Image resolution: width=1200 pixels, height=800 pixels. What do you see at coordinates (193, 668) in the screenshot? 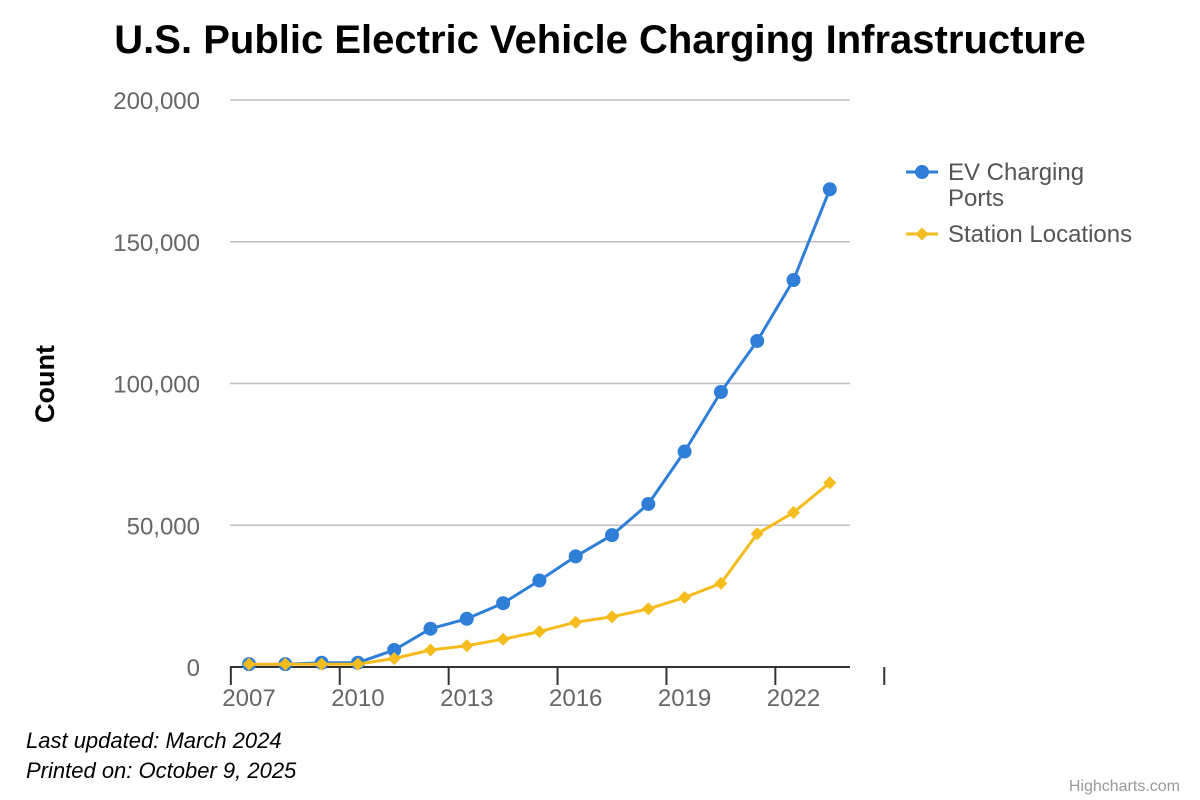
I see `y-tick-label: 0` at bounding box center [193, 668].